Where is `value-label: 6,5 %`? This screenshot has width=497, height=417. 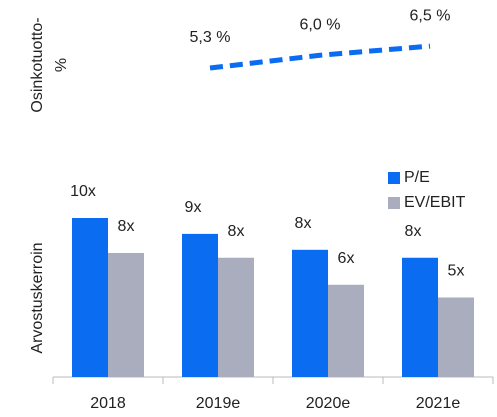 value-label: 6,5 % is located at coordinates (430, 15).